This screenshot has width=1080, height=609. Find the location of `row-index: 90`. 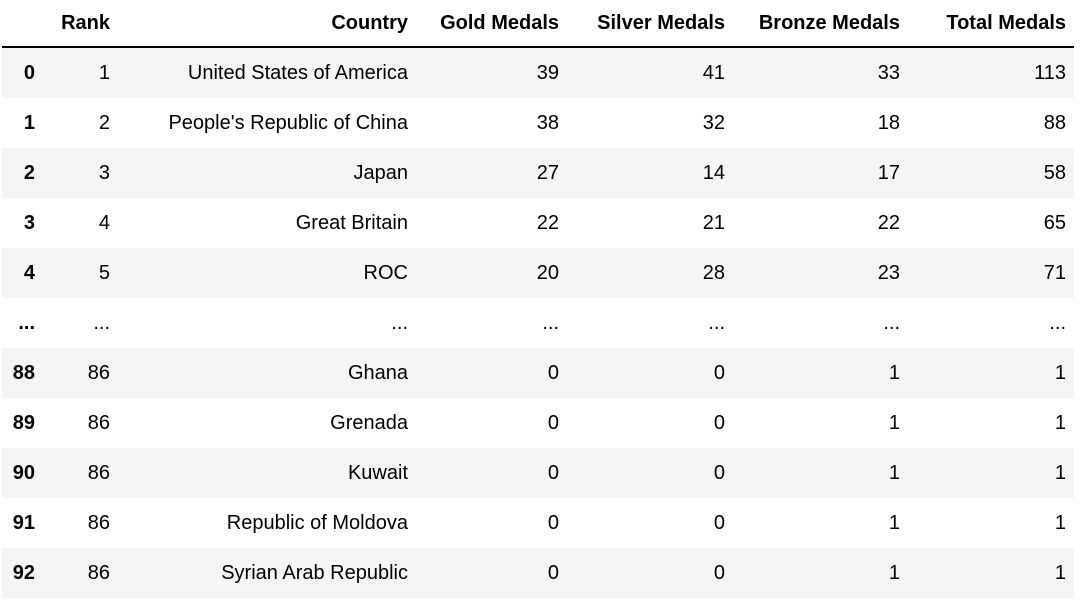

row-index: 90 is located at coordinates (23, 473).